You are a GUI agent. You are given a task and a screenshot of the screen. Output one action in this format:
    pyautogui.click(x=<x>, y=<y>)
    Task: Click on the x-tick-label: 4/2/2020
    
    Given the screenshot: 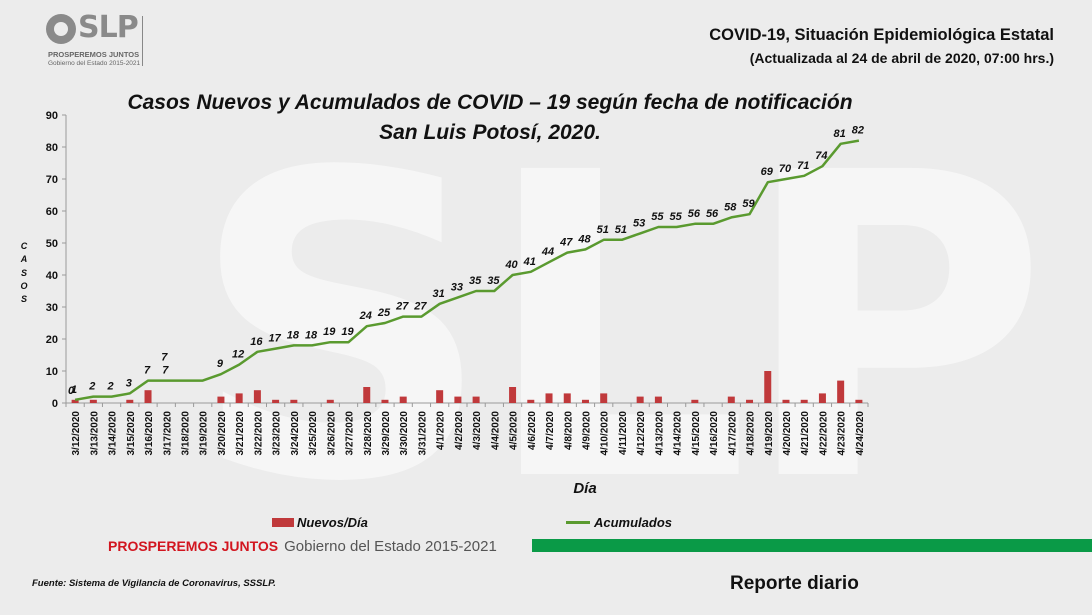 What is the action you would take?
    pyautogui.click(x=459, y=430)
    